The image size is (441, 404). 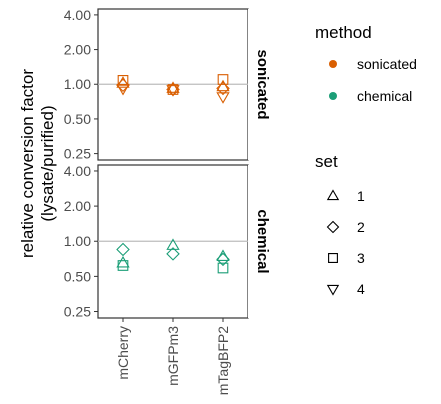 I want to click on y-axis-title-line: relative conversion factor, so click(x=27, y=163).